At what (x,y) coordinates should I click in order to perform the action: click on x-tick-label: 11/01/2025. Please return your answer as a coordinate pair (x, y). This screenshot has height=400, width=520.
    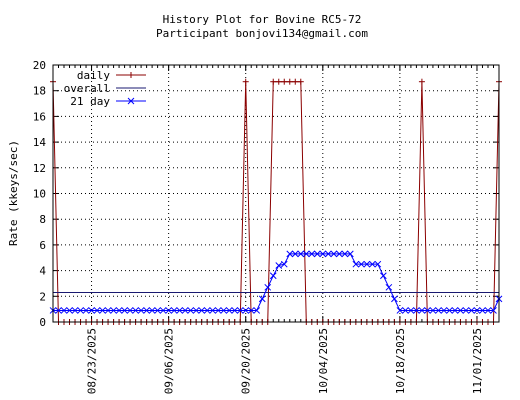
    Looking at the image, I should click on (477, 361).